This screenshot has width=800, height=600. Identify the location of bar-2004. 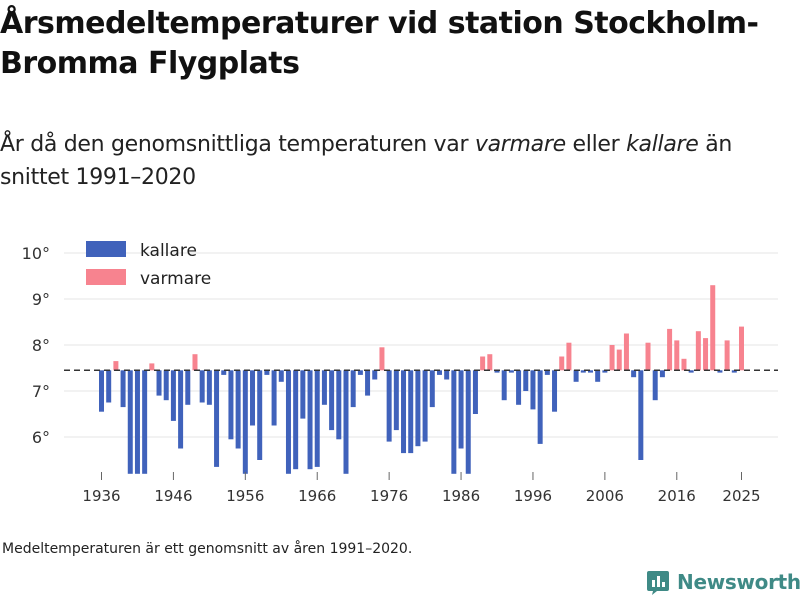
(590, 371).